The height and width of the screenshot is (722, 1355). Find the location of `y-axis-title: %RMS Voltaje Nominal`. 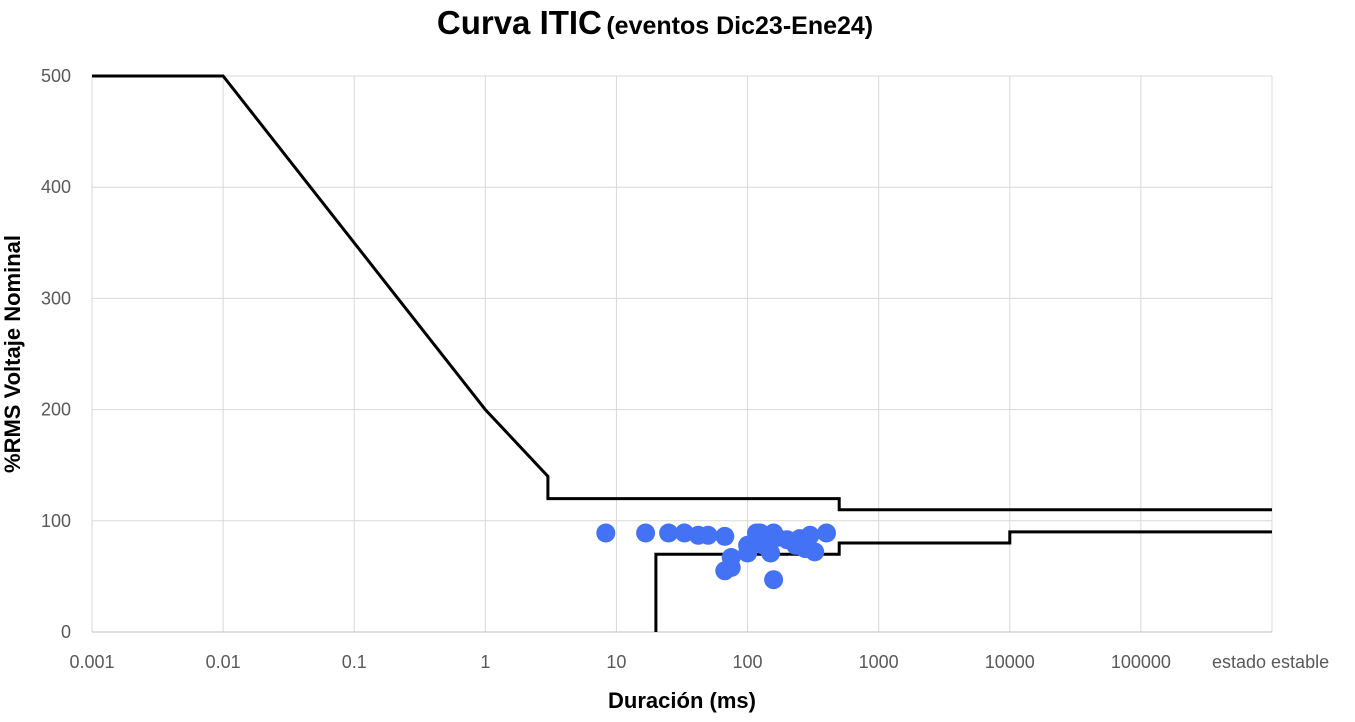

y-axis-title: %RMS Voltaje Nominal is located at coordinates (12, 354).